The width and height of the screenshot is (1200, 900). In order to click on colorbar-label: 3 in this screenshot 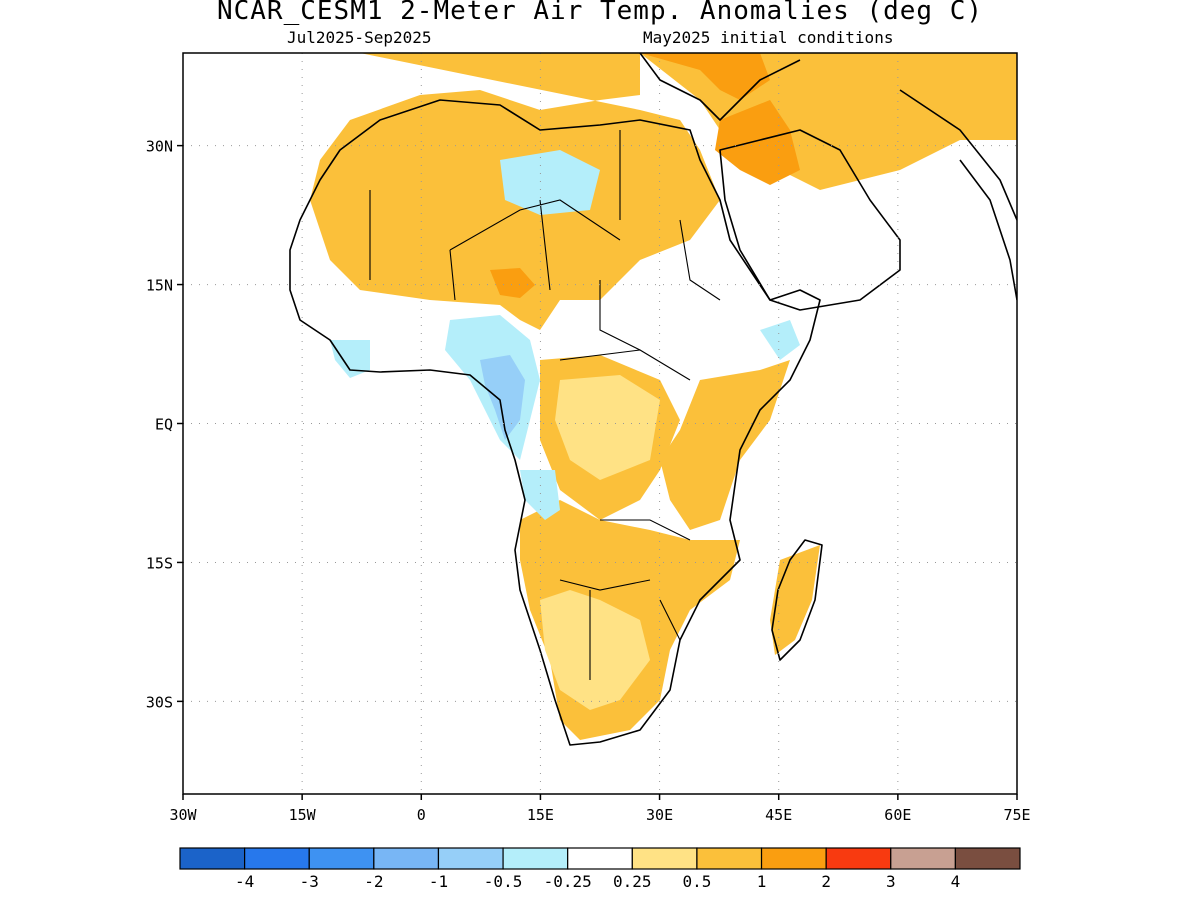, I will do `click(891, 881)`.